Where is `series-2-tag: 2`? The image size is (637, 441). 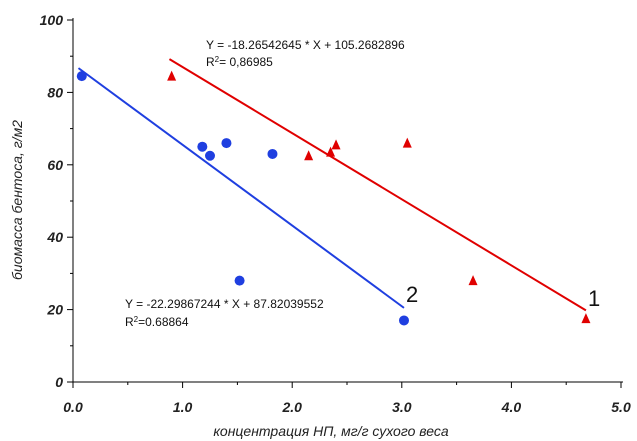 series-2-tag: 2 is located at coordinates (412, 294).